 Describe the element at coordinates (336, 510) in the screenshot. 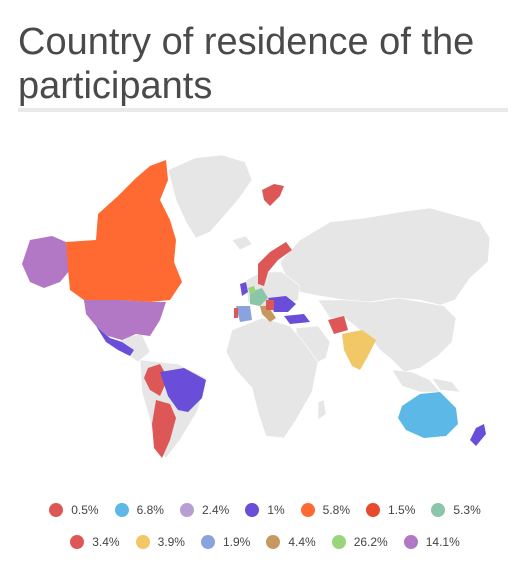

I see `legend-label: 5.8%` at that location.